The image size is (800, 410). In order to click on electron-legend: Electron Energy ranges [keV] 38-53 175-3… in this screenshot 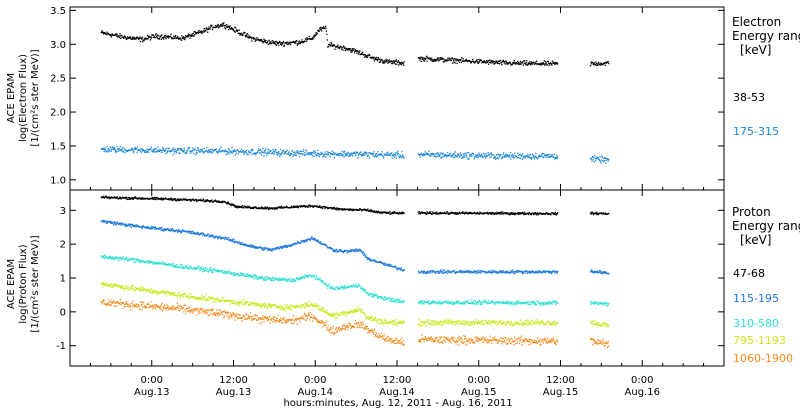, I will do `click(766, 76)`.